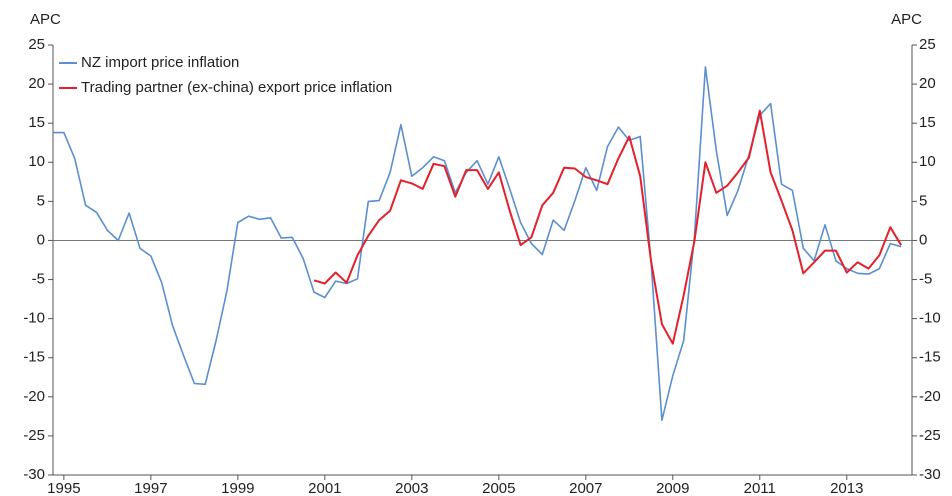 The image size is (952, 496). I want to click on x-tick-label: 2011, so click(760, 488).